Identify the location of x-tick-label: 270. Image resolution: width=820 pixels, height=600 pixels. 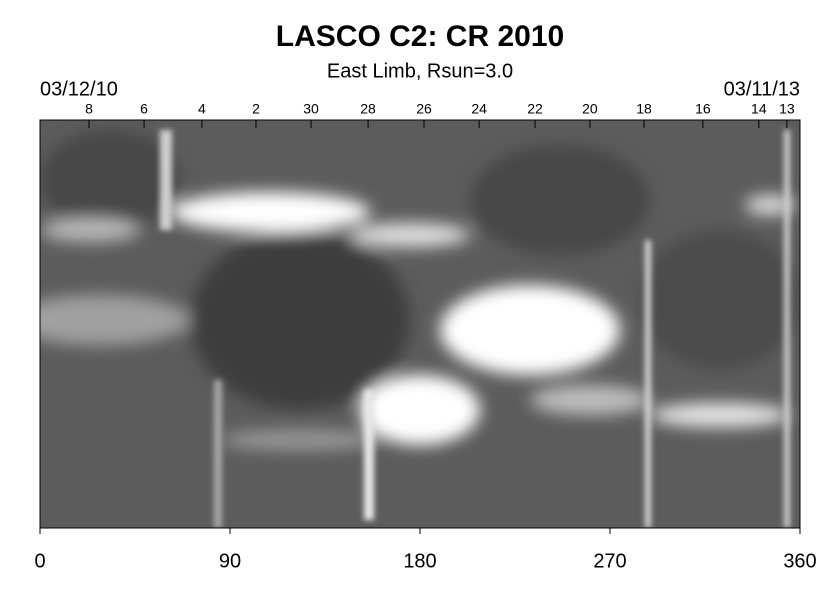
(609, 561).